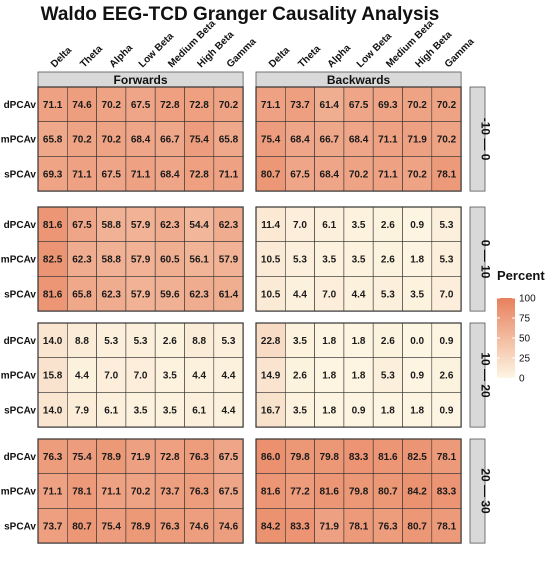 The height and width of the screenshot is (562, 550). Describe the element at coordinates (388, 492) in the screenshot. I see `cell-value: 80.7` at that location.